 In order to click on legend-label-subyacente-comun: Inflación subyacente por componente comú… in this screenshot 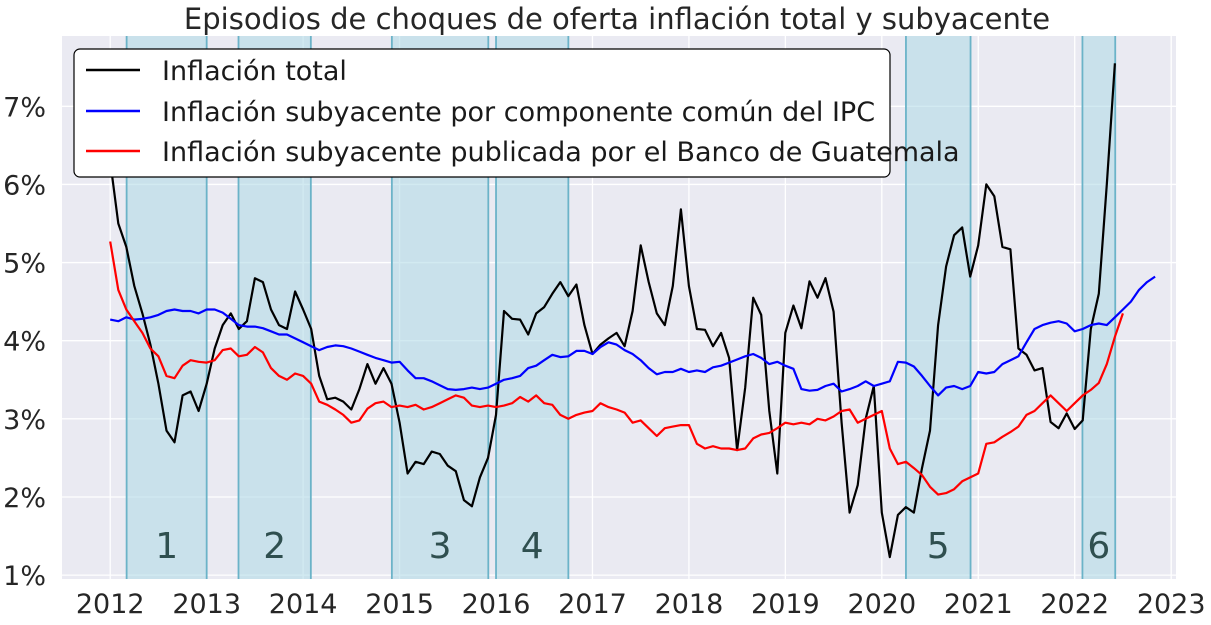, I will do `click(518, 112)`.